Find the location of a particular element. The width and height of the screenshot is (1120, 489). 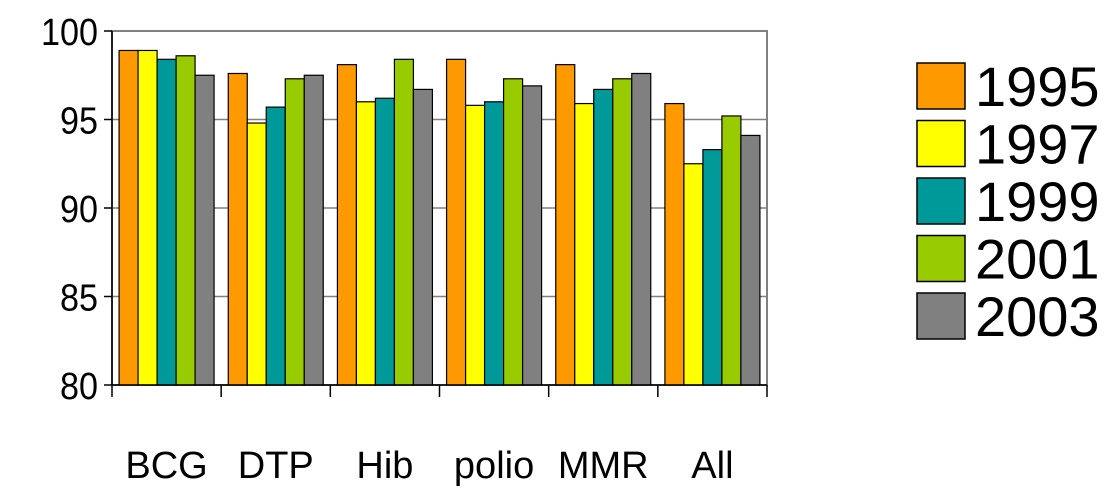

x-tick-label: BCG is located at coordinates (166, 466).